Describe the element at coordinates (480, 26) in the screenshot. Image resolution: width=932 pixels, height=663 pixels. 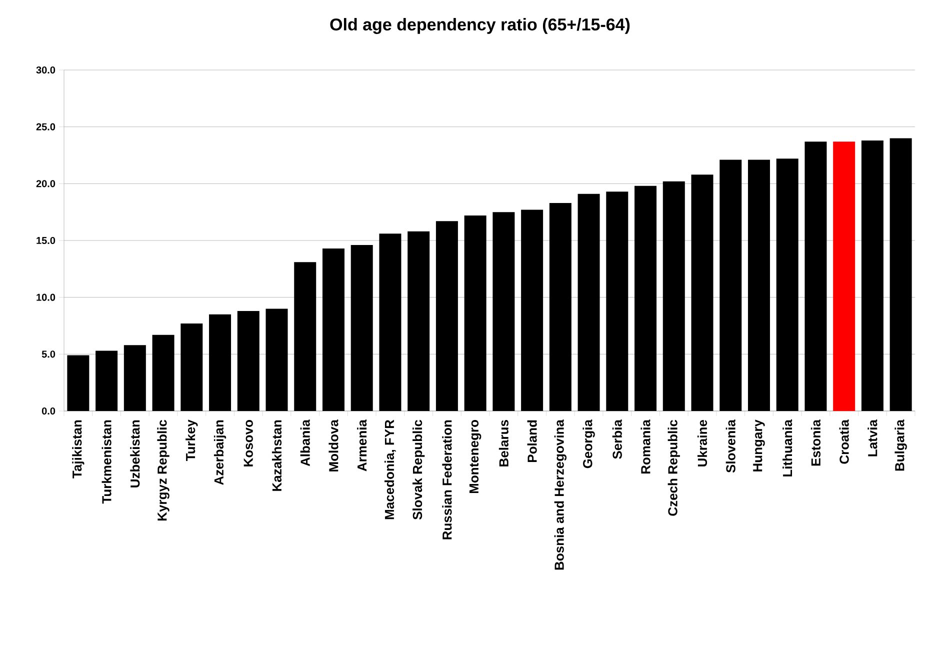
I see `chart-title: Old age dependency ratio (65+/15-64)` at that location.